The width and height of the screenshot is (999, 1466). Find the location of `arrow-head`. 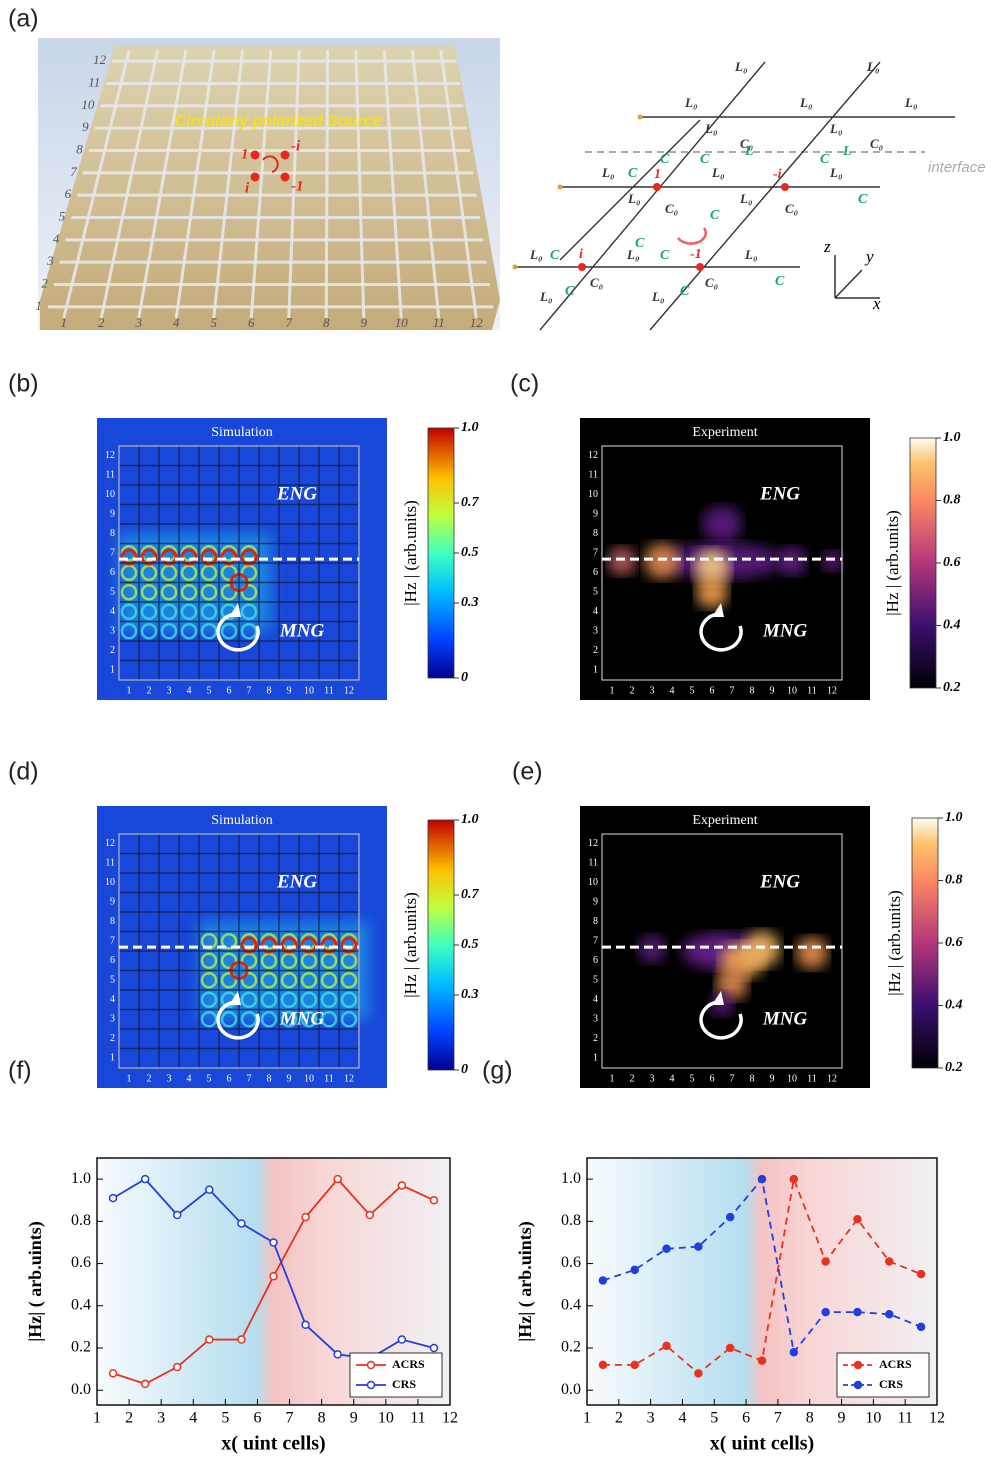

arrow-head is located at coordinates (235, 610).